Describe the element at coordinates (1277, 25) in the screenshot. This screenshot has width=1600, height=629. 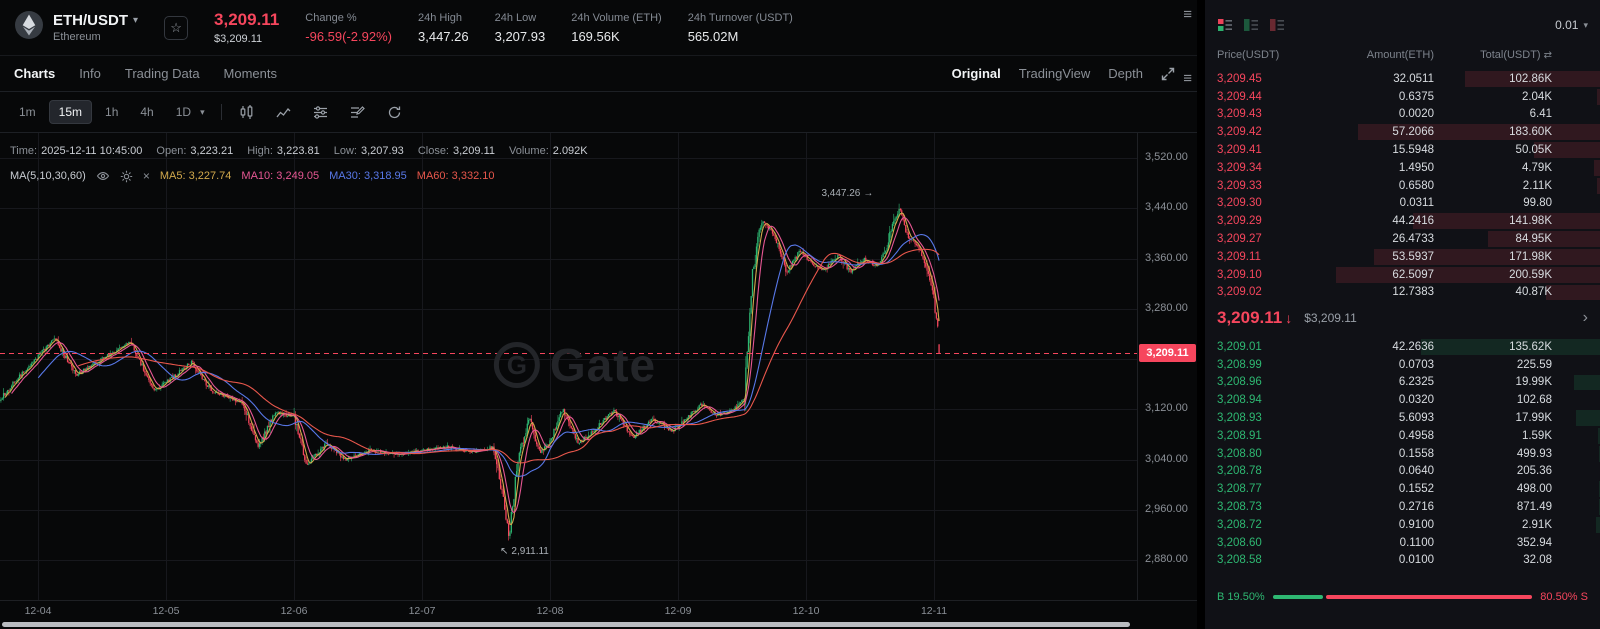
I see `book-mode-asks-icon` at that location.